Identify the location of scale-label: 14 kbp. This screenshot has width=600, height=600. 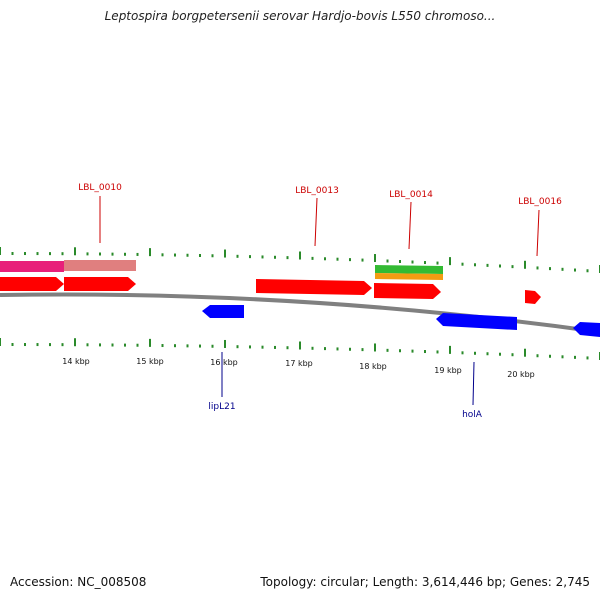
(76, 361).